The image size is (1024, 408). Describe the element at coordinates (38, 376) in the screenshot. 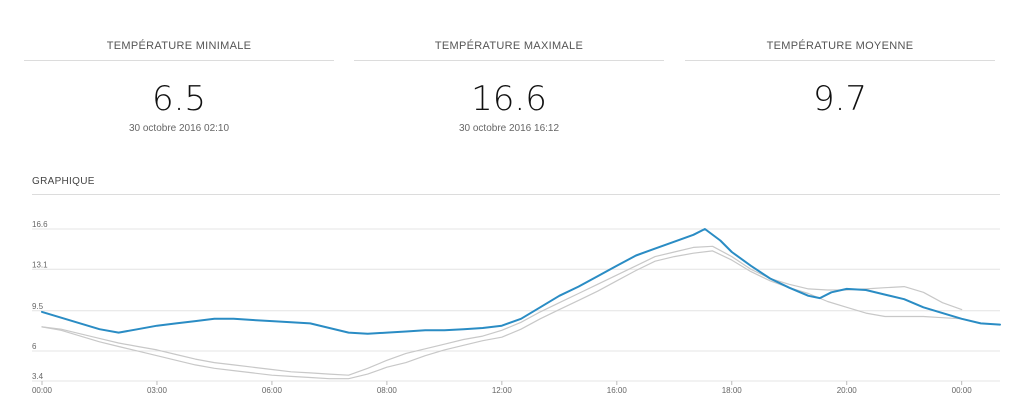

I see `y-tick-label: 3.4` at that location.